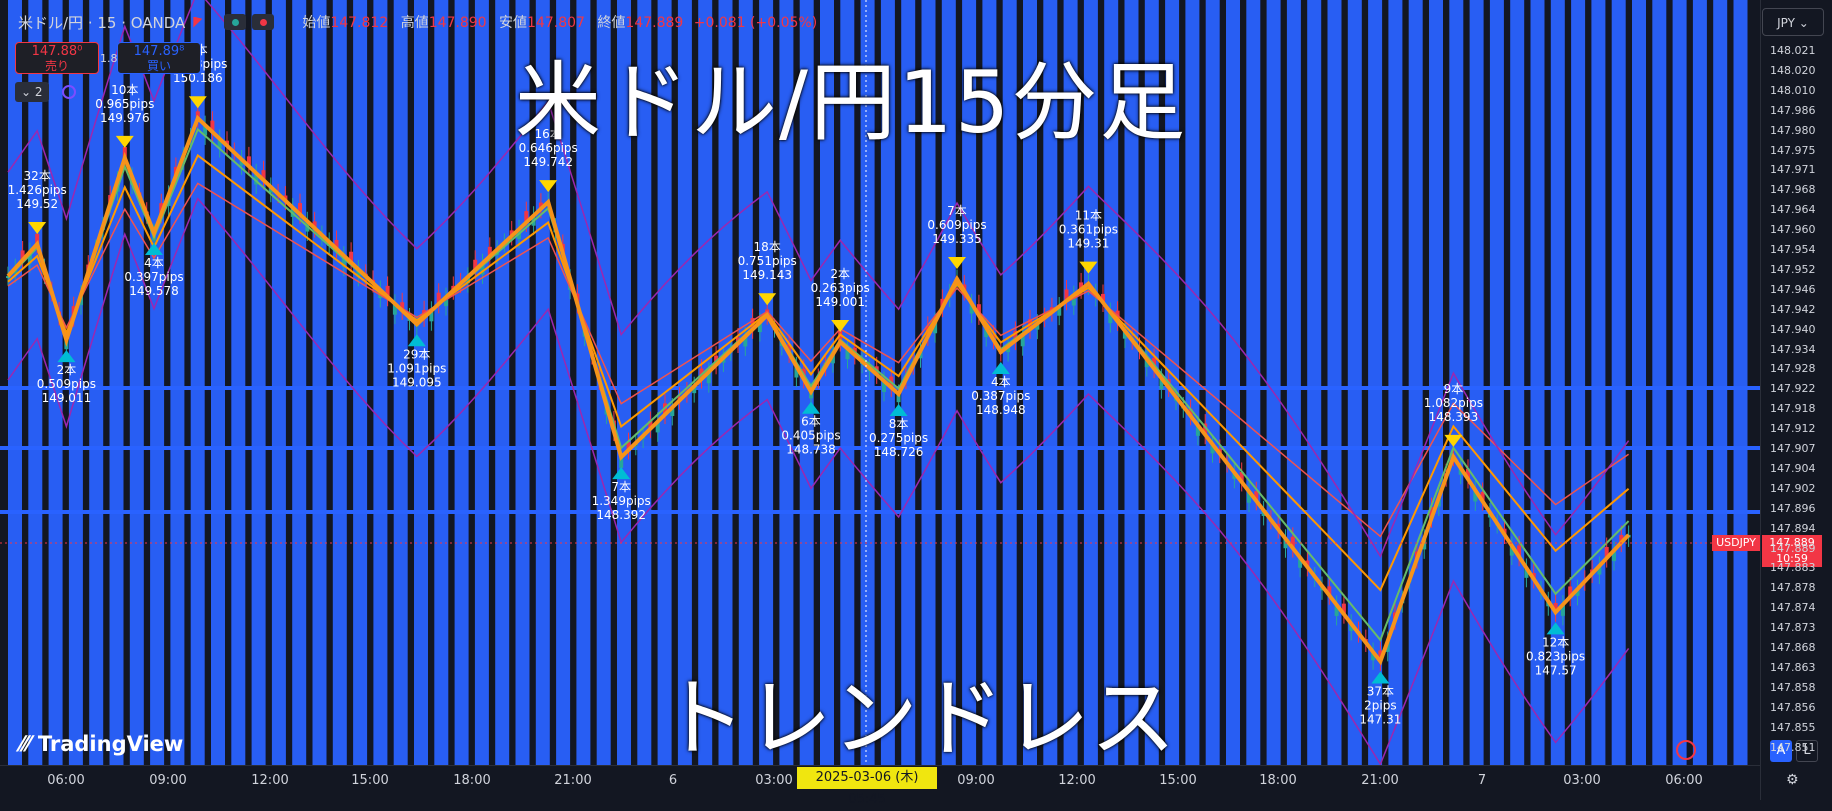 The image size is (1832, 811). I want to click on sell-price: 147.88⁰, so click(57, 51).